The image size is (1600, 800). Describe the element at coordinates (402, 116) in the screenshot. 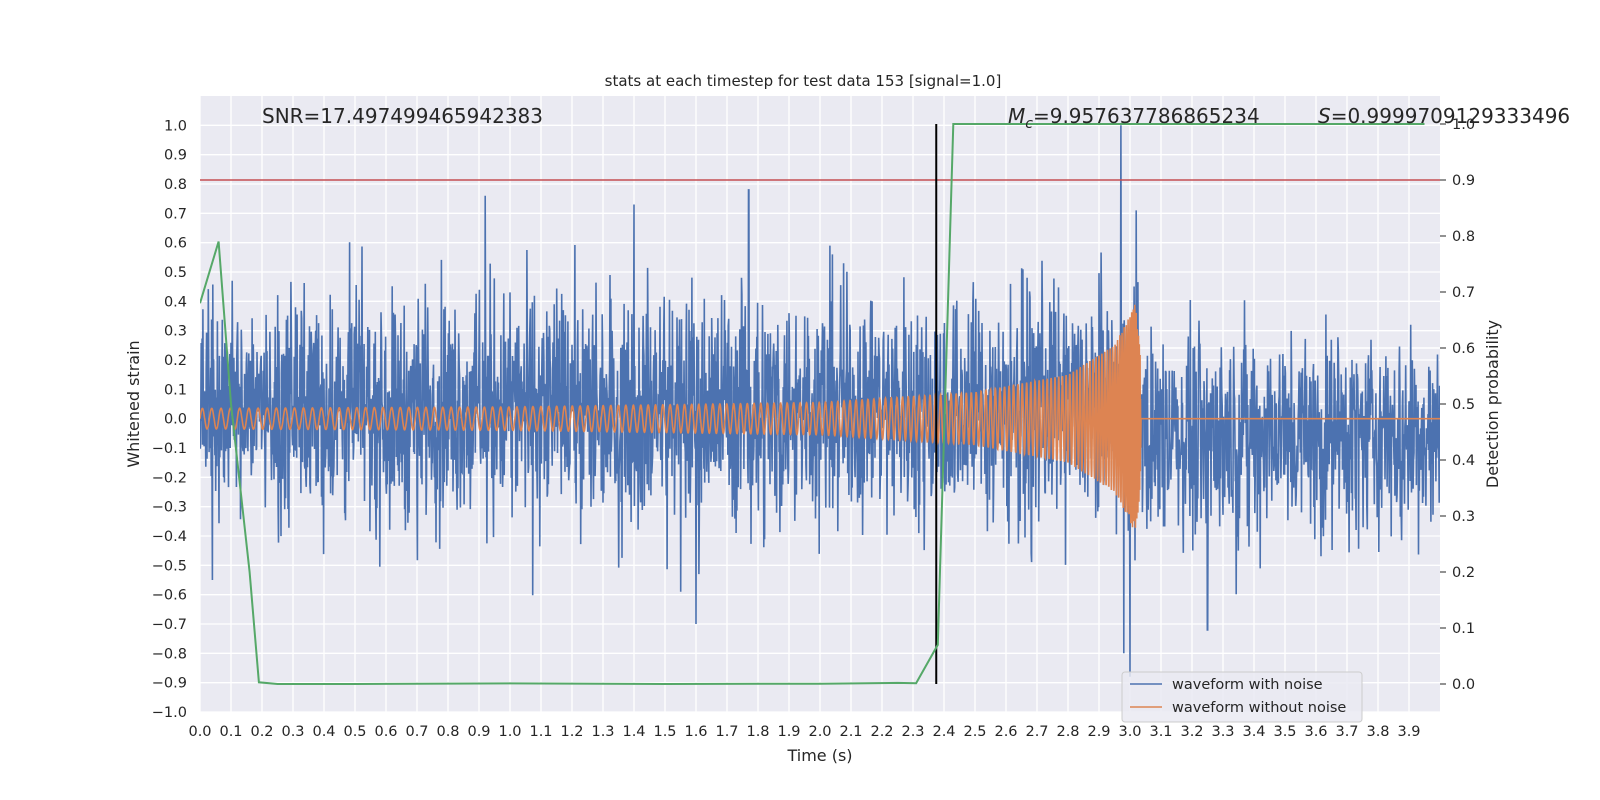

I see `snr-annotation: SNR=17.497499465942383` at that location.